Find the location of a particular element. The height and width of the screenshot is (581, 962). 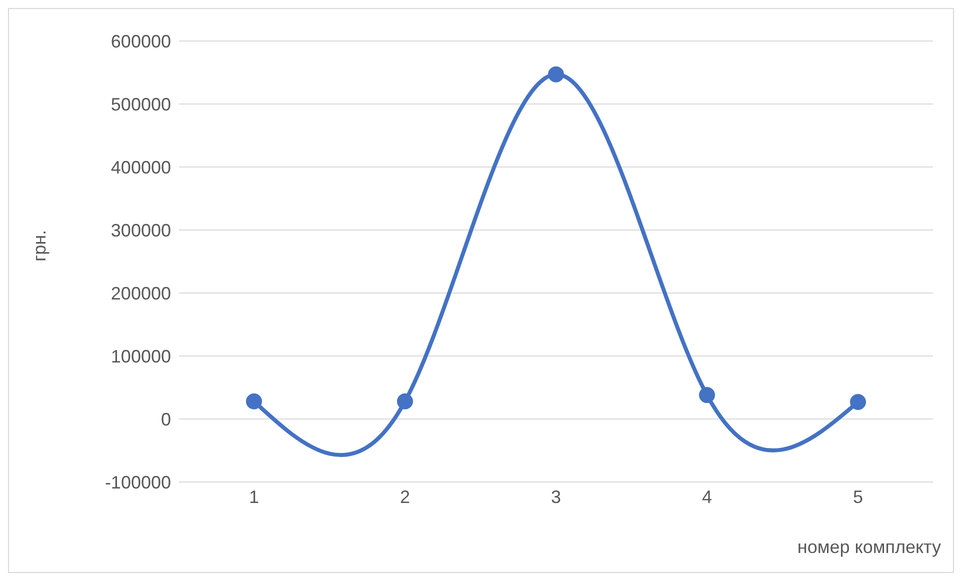

y-tick-label: 500000 is located at coordinates (140, 104).